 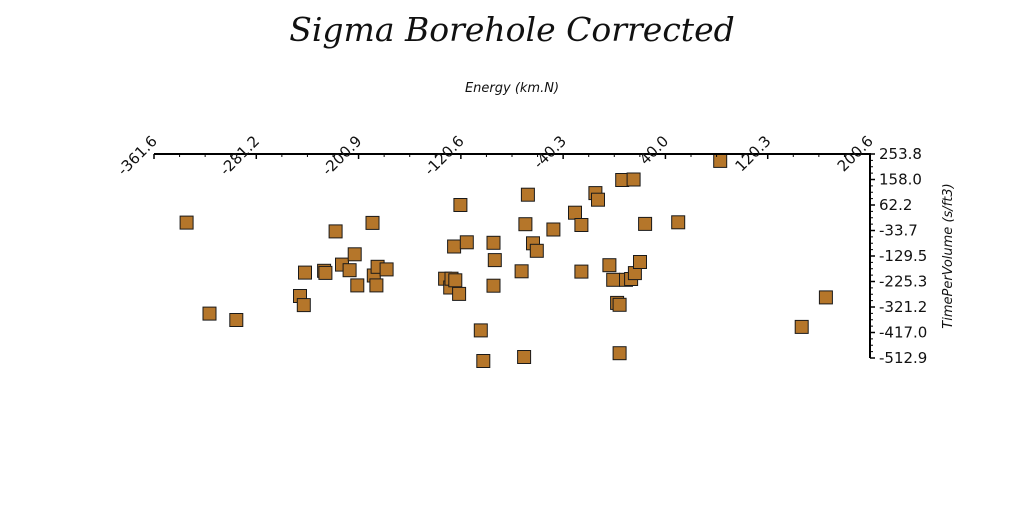 I want to click on y-tick-label: 62.2, so click(x=895, y=205).